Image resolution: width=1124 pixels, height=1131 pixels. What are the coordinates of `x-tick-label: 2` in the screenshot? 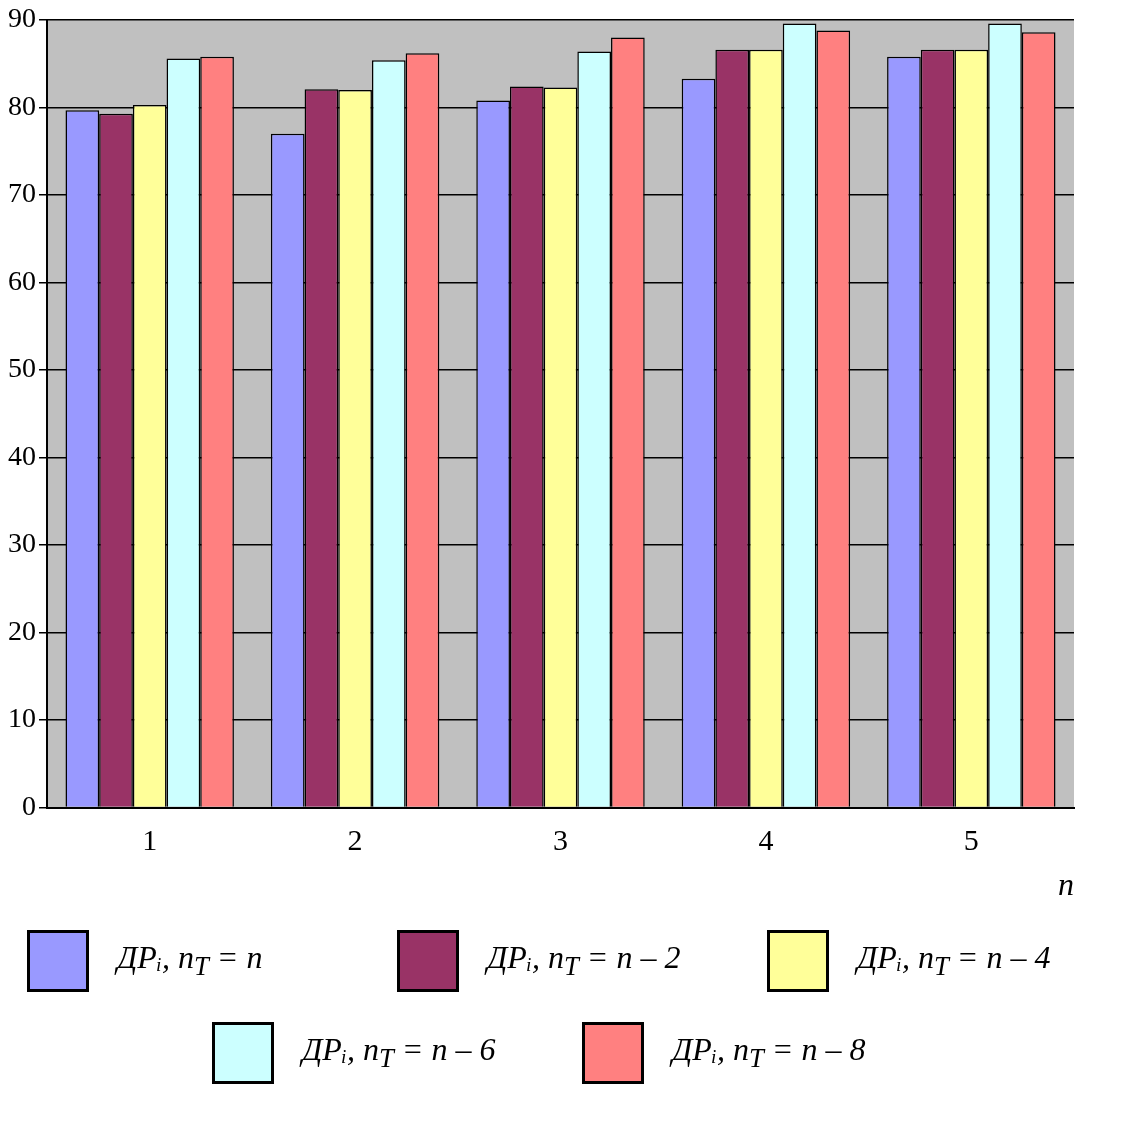 It's located at (355, 840).